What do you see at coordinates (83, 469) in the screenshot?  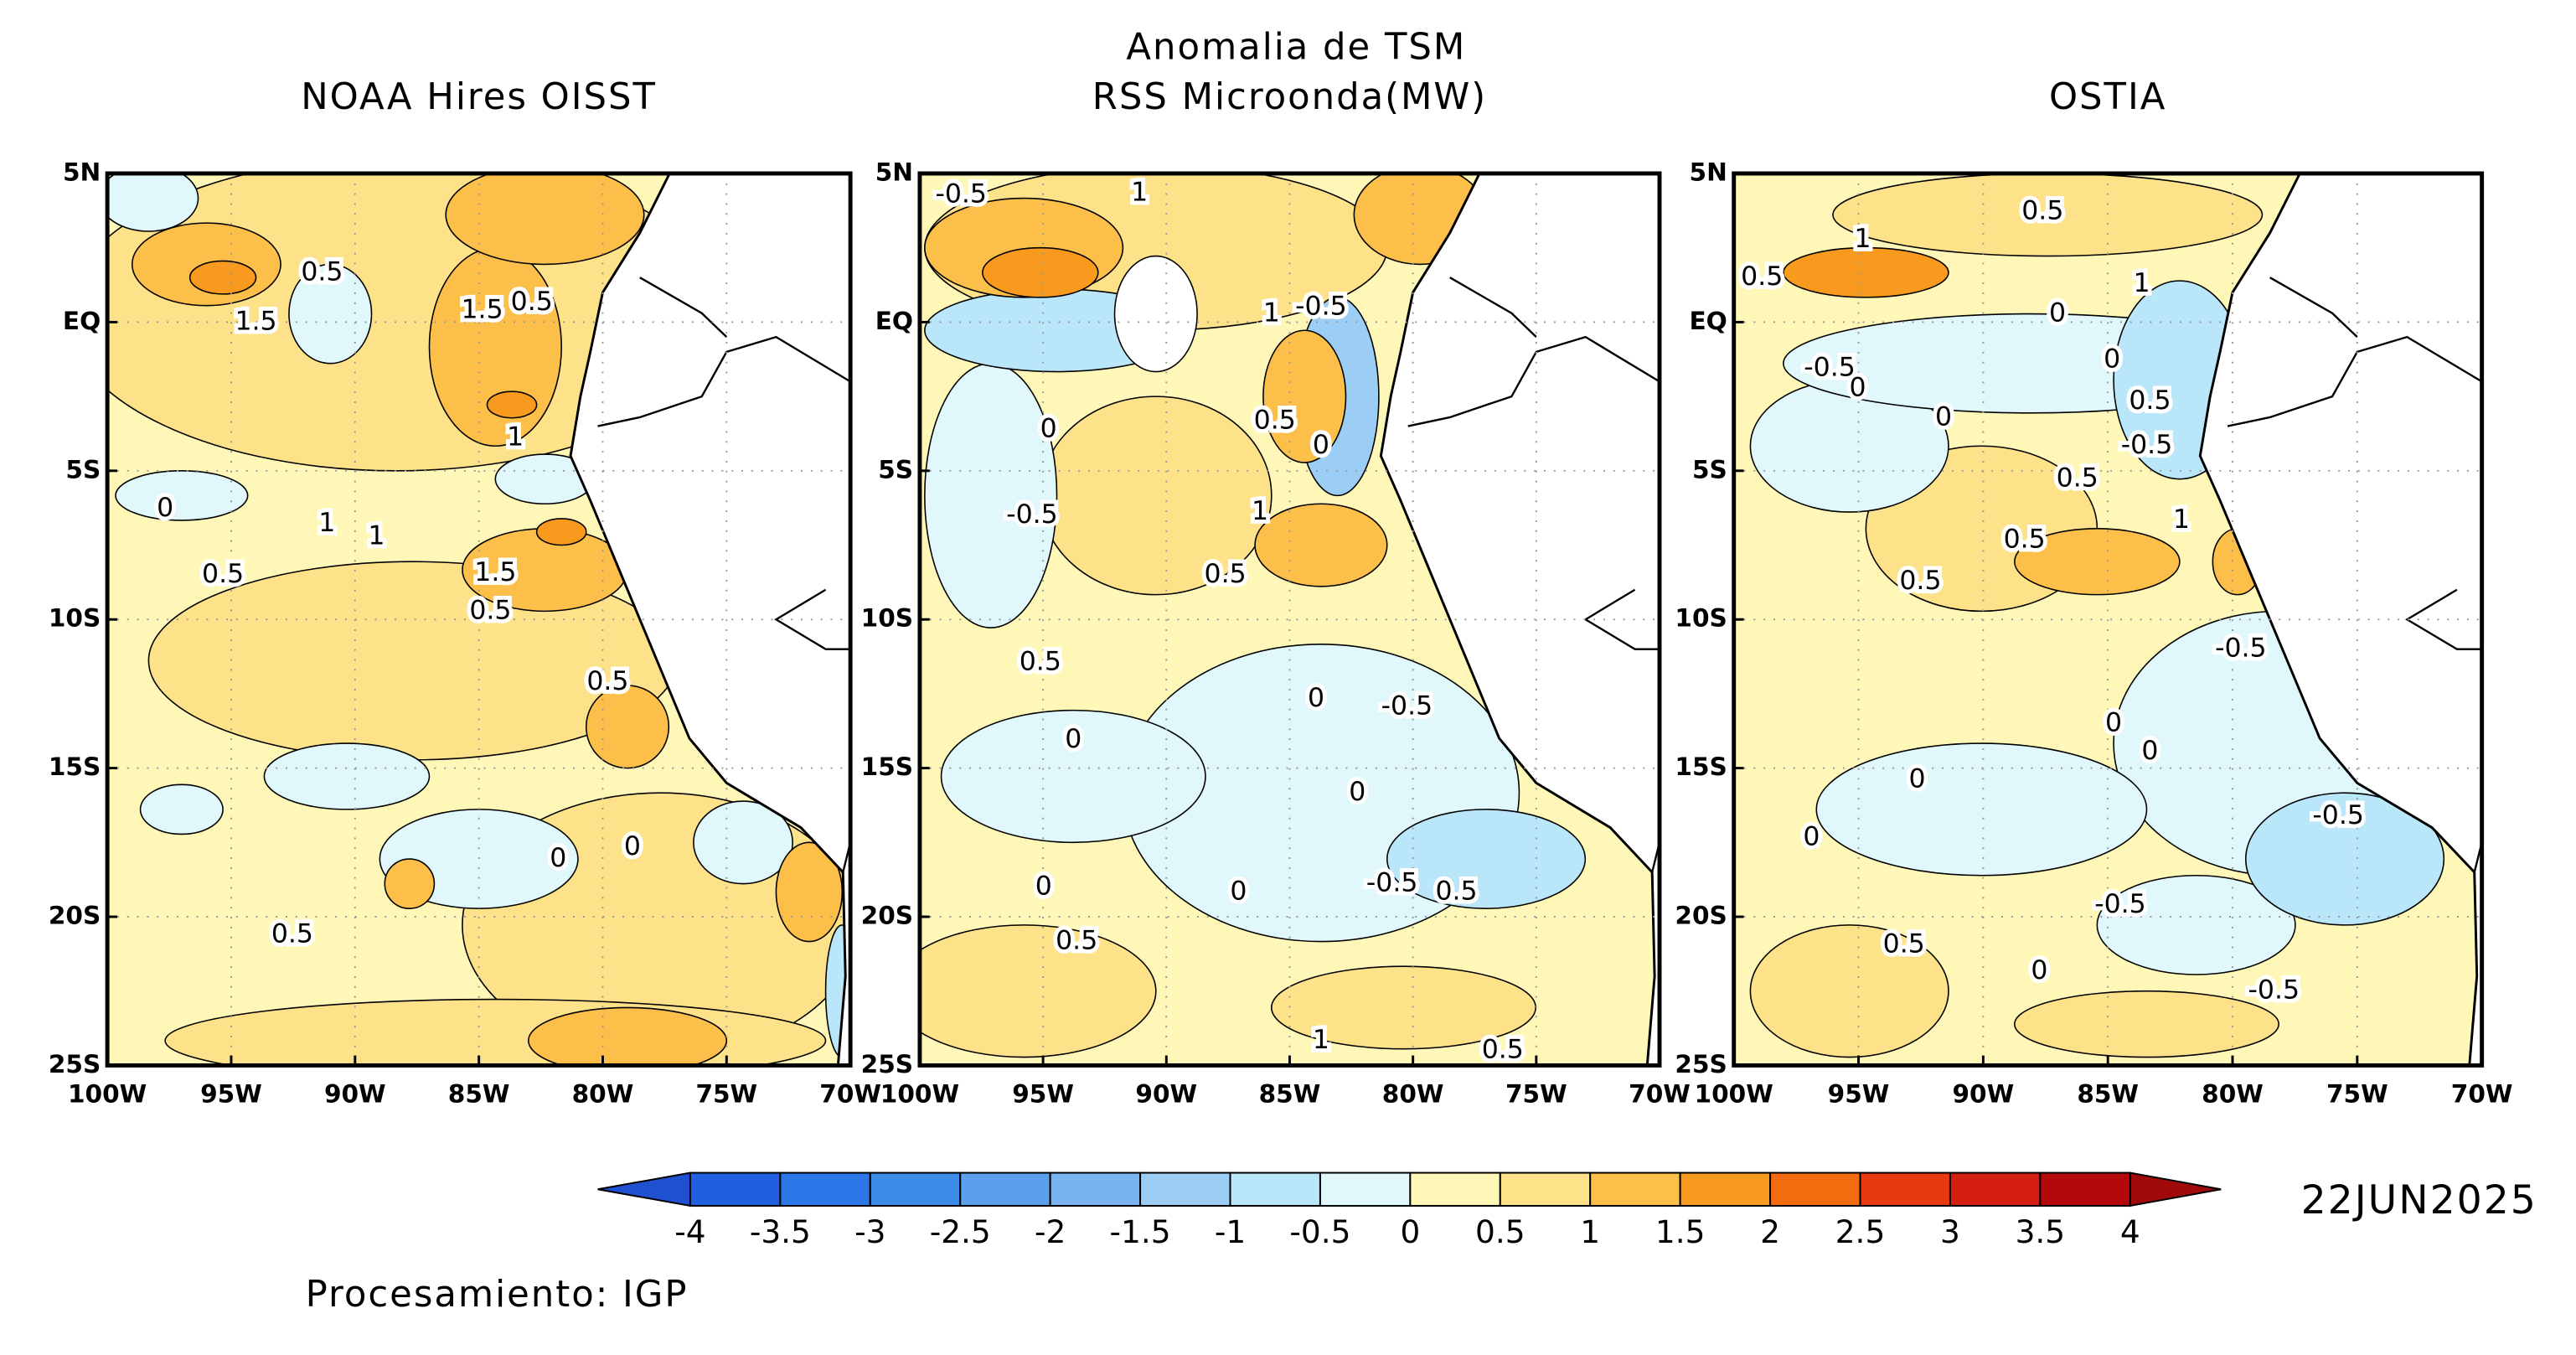 I see `y-tick-label: 5S` at bounding box center [83, 469].